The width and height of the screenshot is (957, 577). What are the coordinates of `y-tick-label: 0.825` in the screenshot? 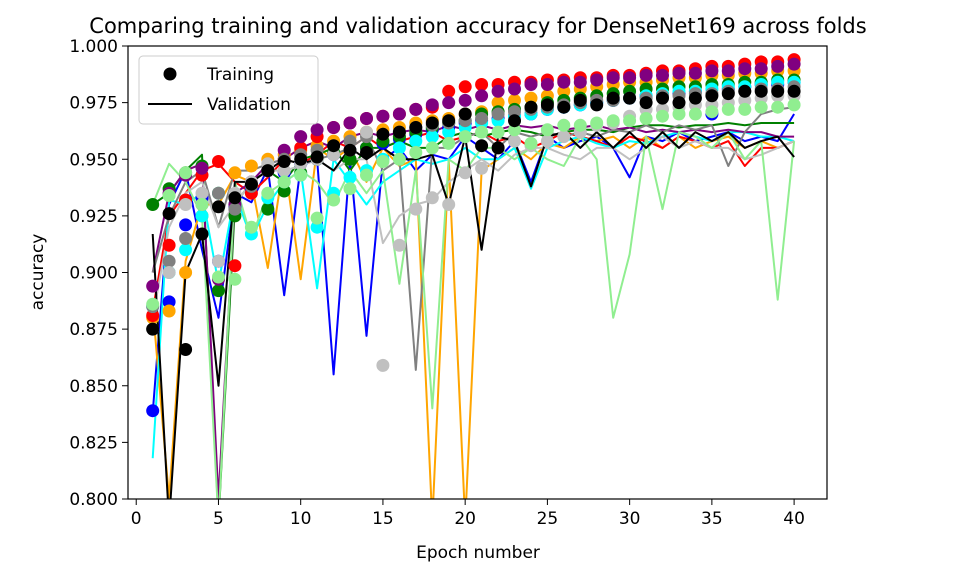 It's located at (93, 443).